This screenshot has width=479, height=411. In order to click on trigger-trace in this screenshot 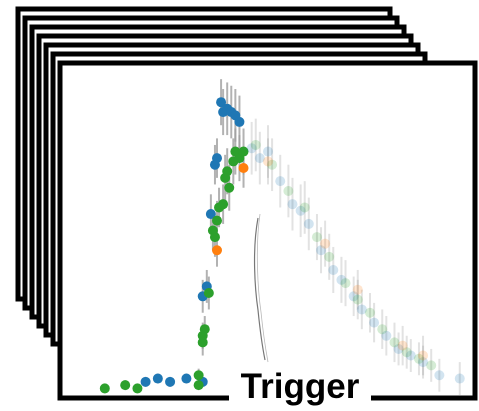, I will do `click(259, 289)`.